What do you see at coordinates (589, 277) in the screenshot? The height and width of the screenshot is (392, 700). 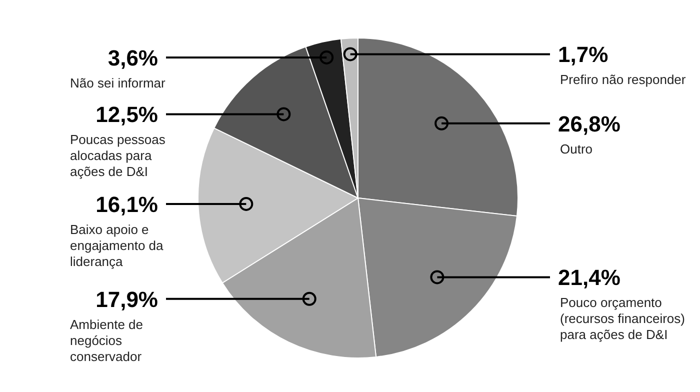 I see `data-label: 21,4%` at bounding box center [589, 277].